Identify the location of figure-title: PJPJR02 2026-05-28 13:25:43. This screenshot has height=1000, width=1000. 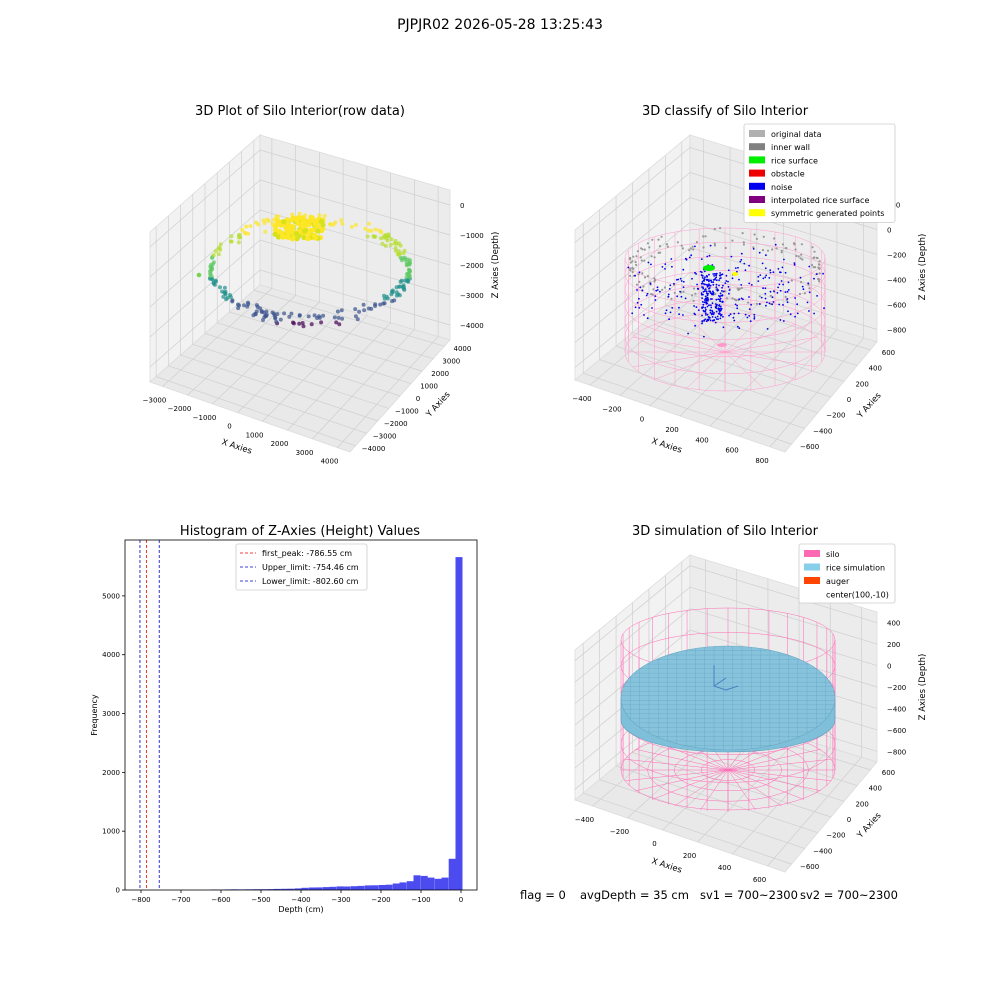
(500, 25).